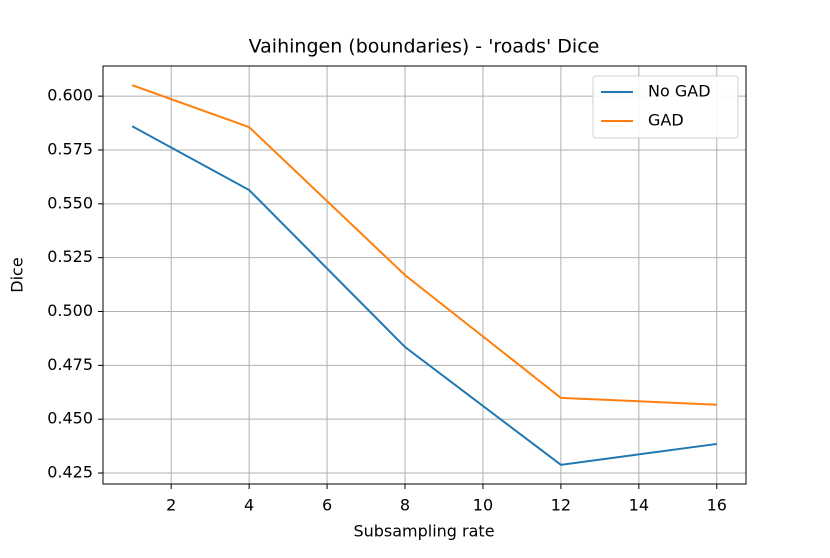 The height and width of the screenshot is (558, 830). I want to click on y-tick-label: 0.550, so click(70, 202).